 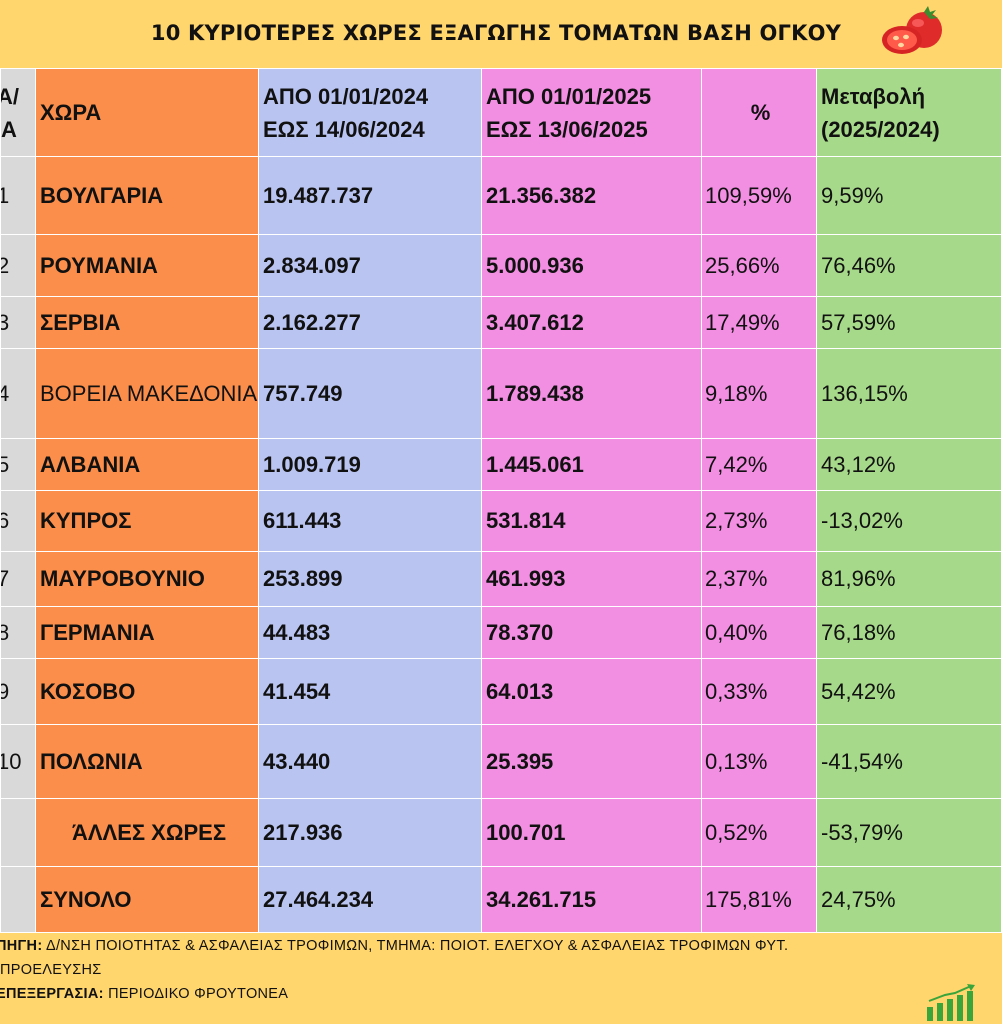 I want to click on header-percent: %, so click(x=759, y=112).